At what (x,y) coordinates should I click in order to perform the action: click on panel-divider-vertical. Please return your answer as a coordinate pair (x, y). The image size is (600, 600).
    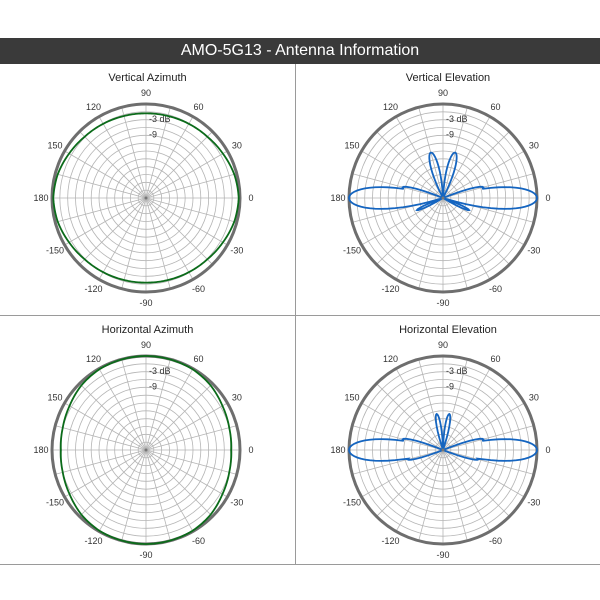
    Looking at the image, I should click on (295, 314).